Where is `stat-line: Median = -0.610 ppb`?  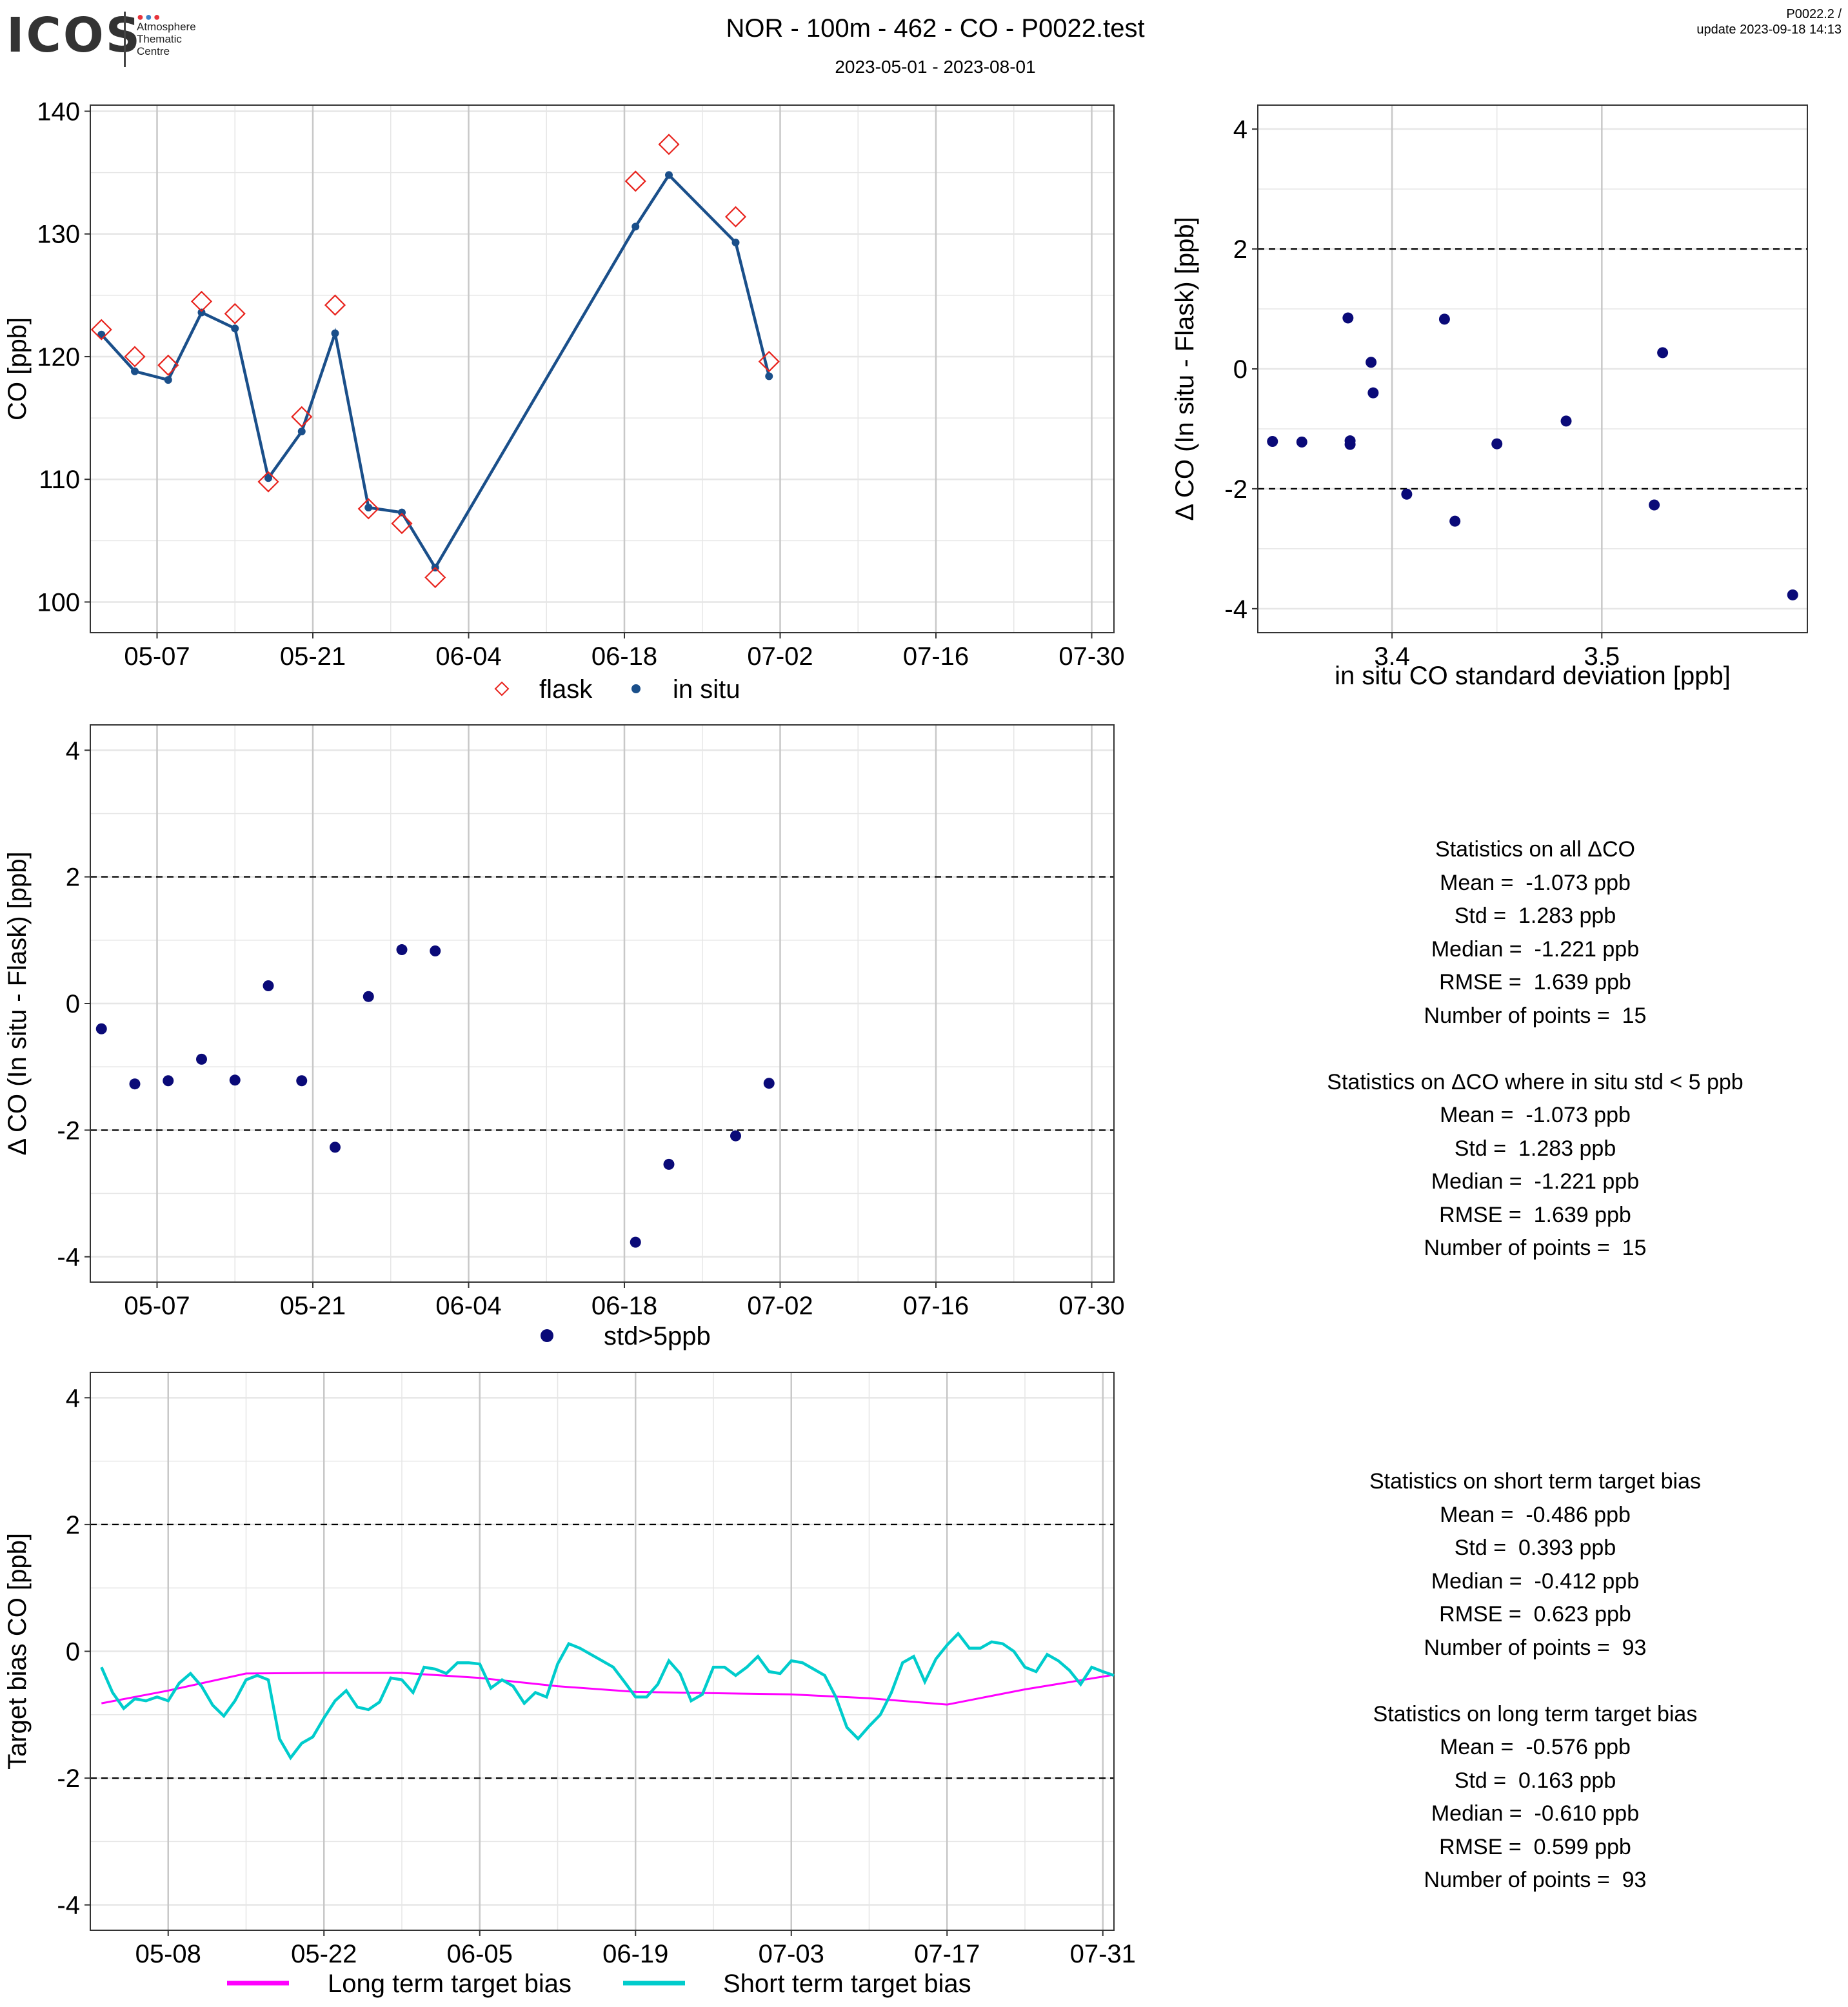 stat-line: Median = -0.610 ppb is located at coordinates (1535, 1813).